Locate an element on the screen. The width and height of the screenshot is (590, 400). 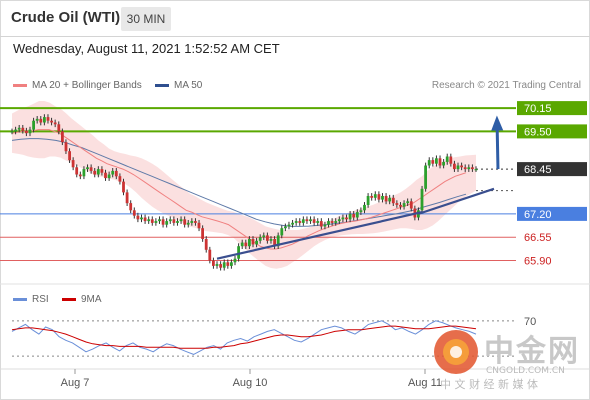
level-label-67.20: 67.20 is located at coordinates (538, 215).